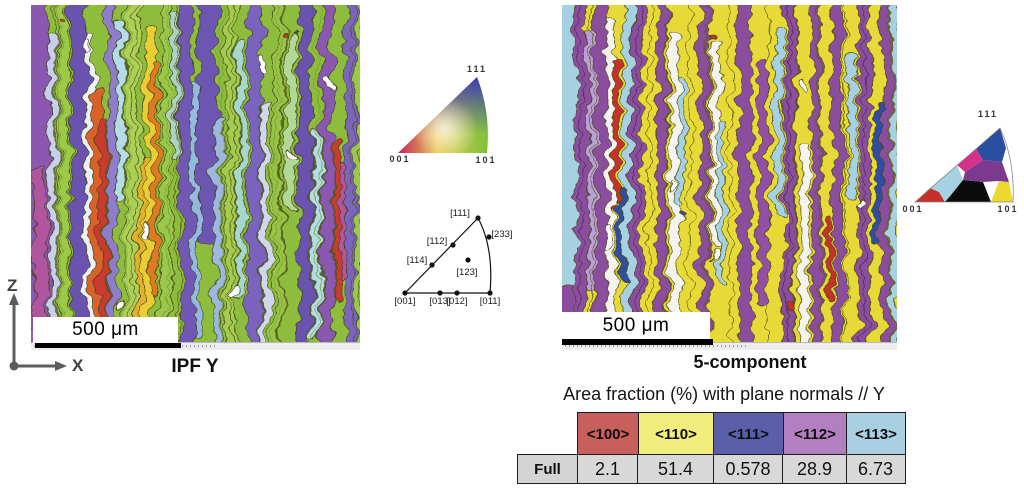 The image size is (1024, 496). Describe the element at coordinates (12, 285) in the screenshot. I see `axis-z-label: Z` at that location.